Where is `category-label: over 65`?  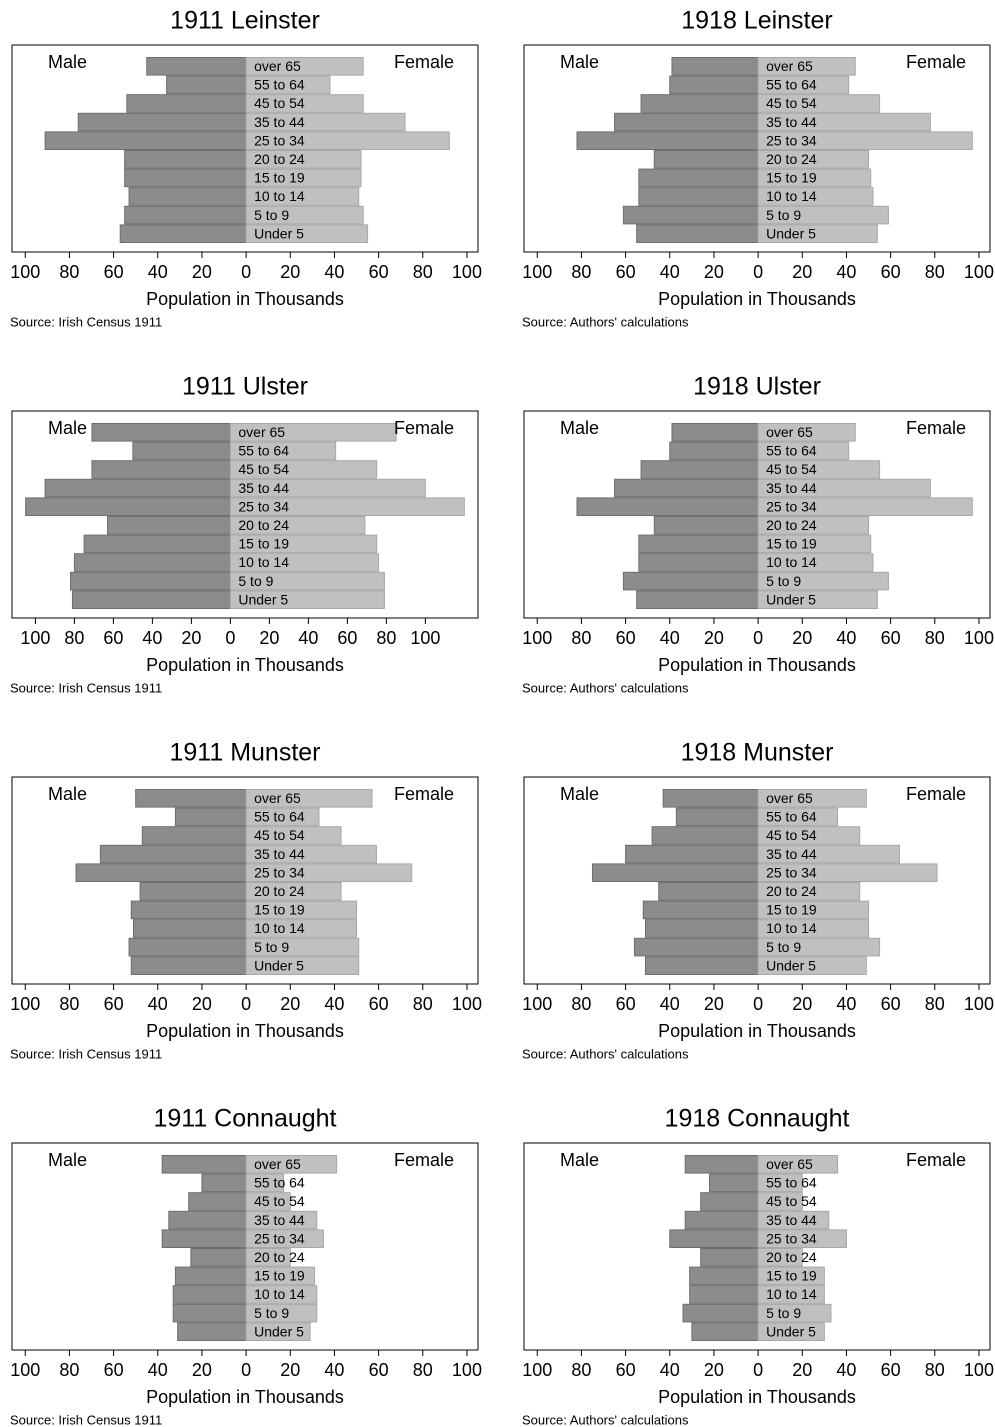 category-label: over 65 is located at coordinates (277, 798).